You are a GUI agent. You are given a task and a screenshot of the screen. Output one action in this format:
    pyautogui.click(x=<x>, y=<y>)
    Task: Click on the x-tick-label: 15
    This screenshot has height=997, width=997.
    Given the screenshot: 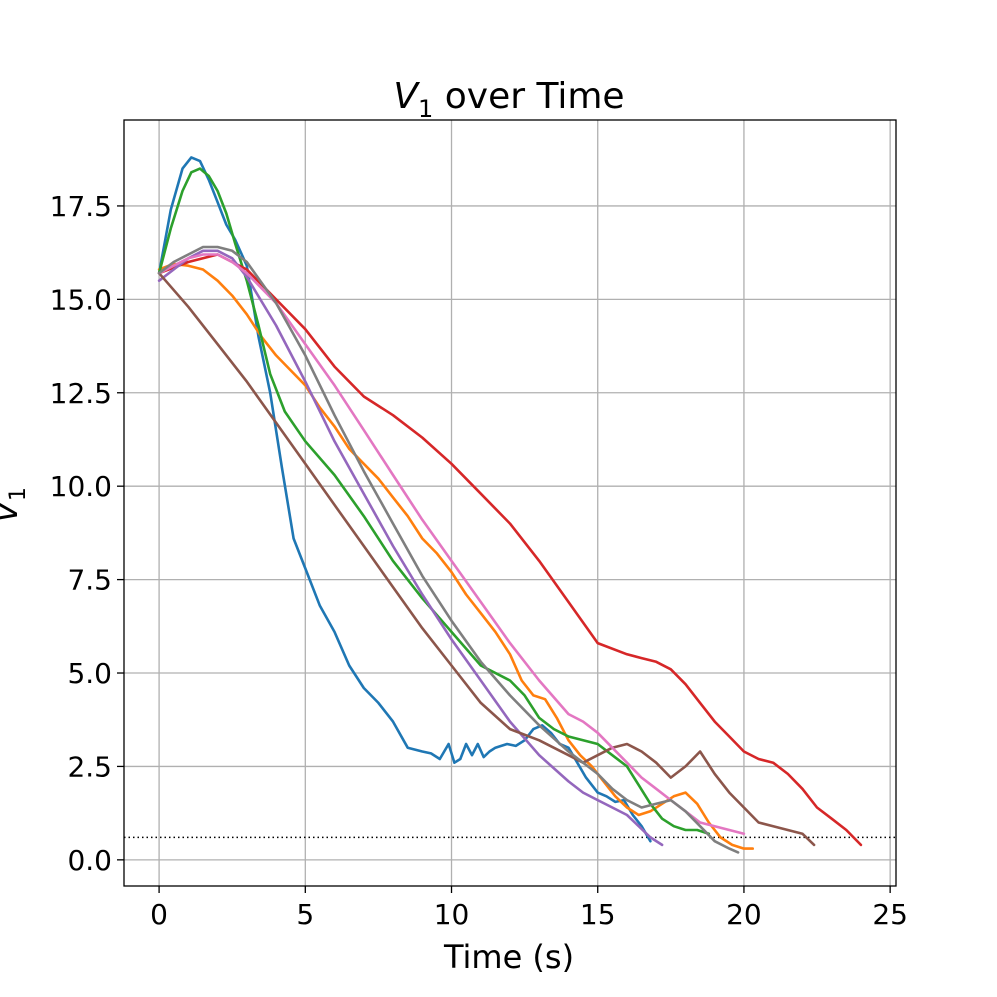 What is the action you would take?
    pyautogui.click(x=598, y=914)
    